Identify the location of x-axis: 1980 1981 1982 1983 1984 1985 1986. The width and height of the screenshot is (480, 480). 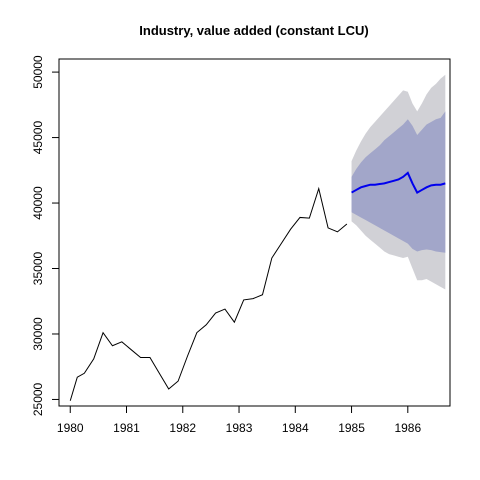
(239, 420).